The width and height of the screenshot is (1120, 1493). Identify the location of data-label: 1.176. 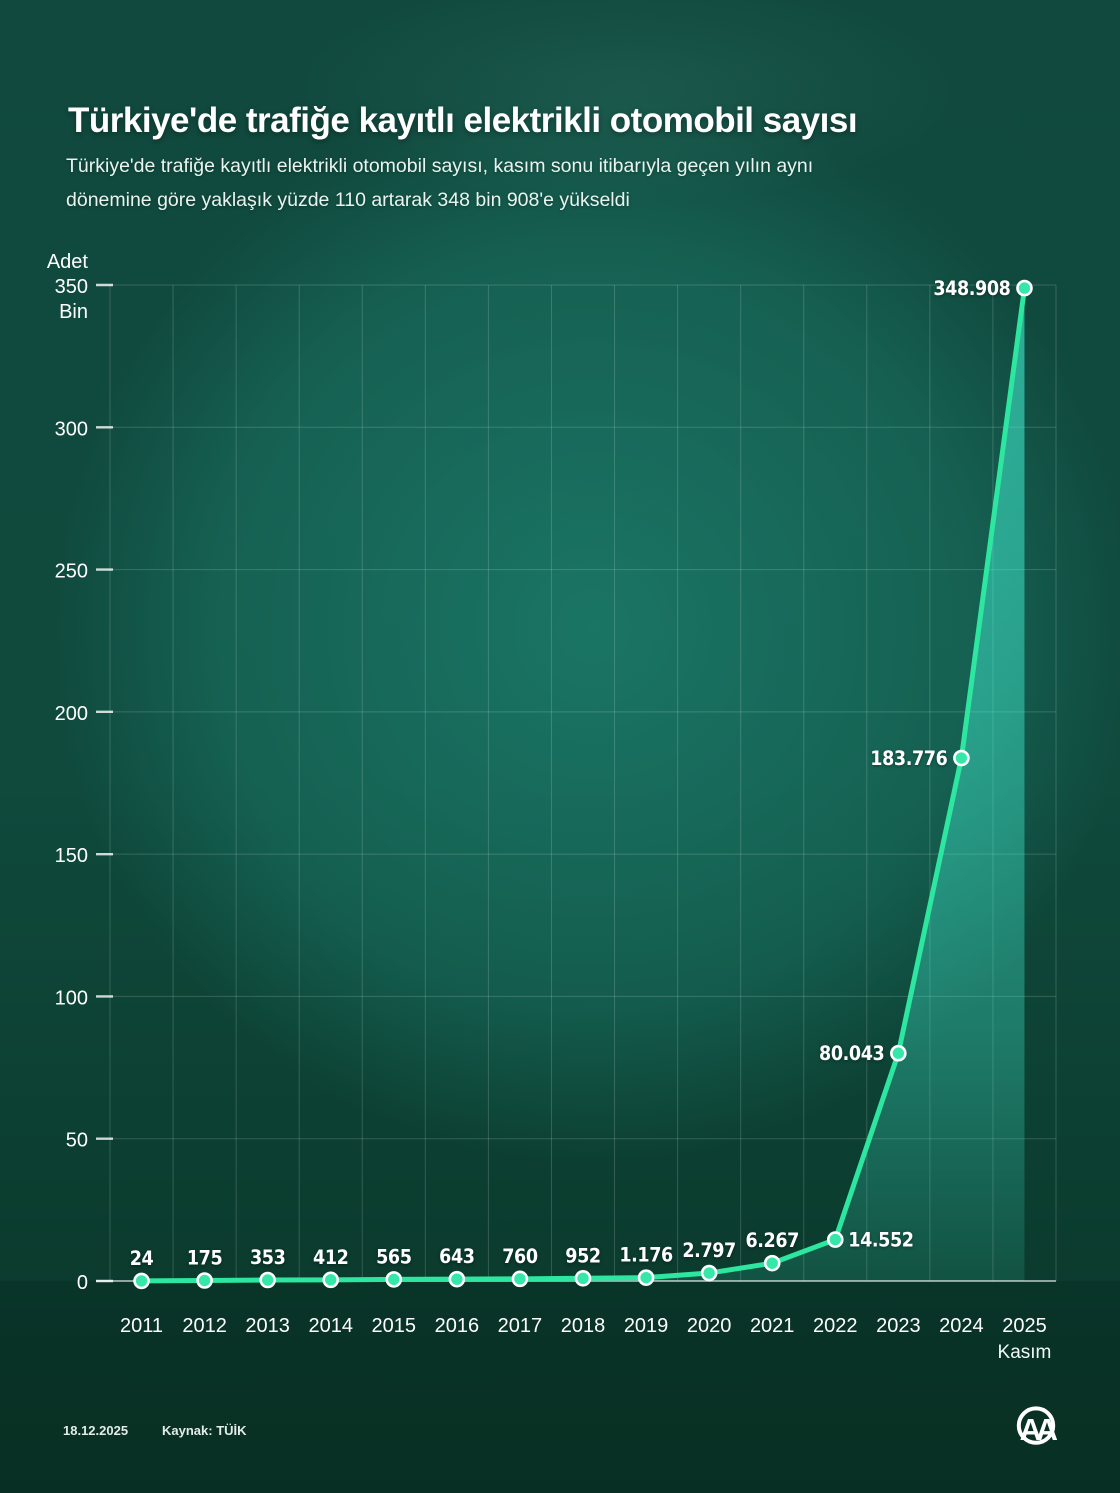
(646, 1255).